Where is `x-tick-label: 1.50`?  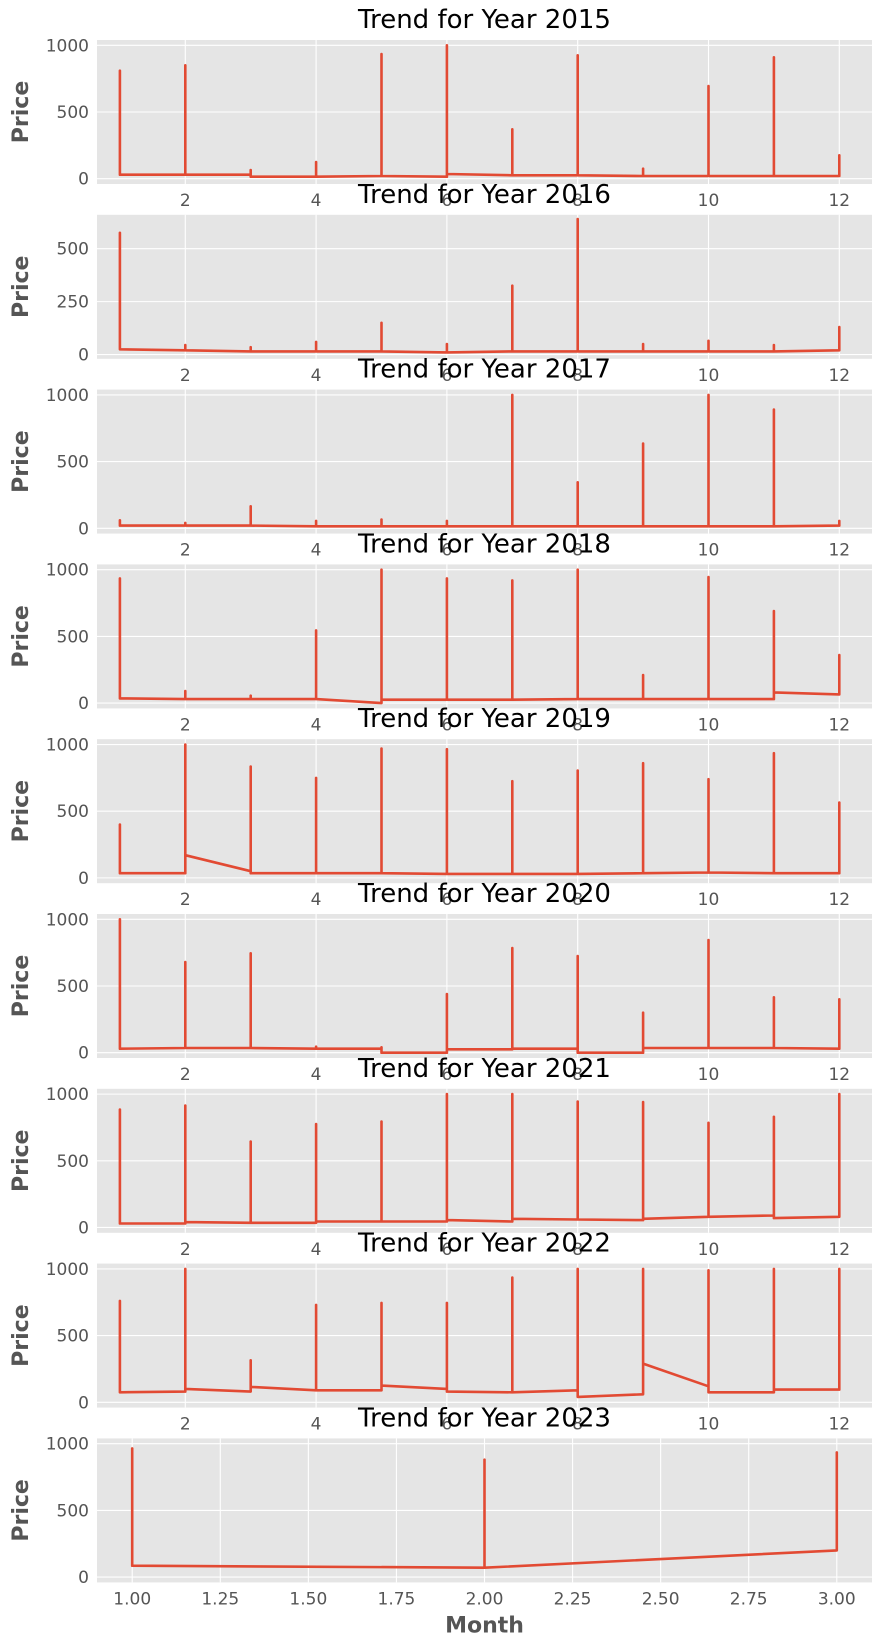 x-tick-label: 1.50 is located at coordinates (308, 1599).